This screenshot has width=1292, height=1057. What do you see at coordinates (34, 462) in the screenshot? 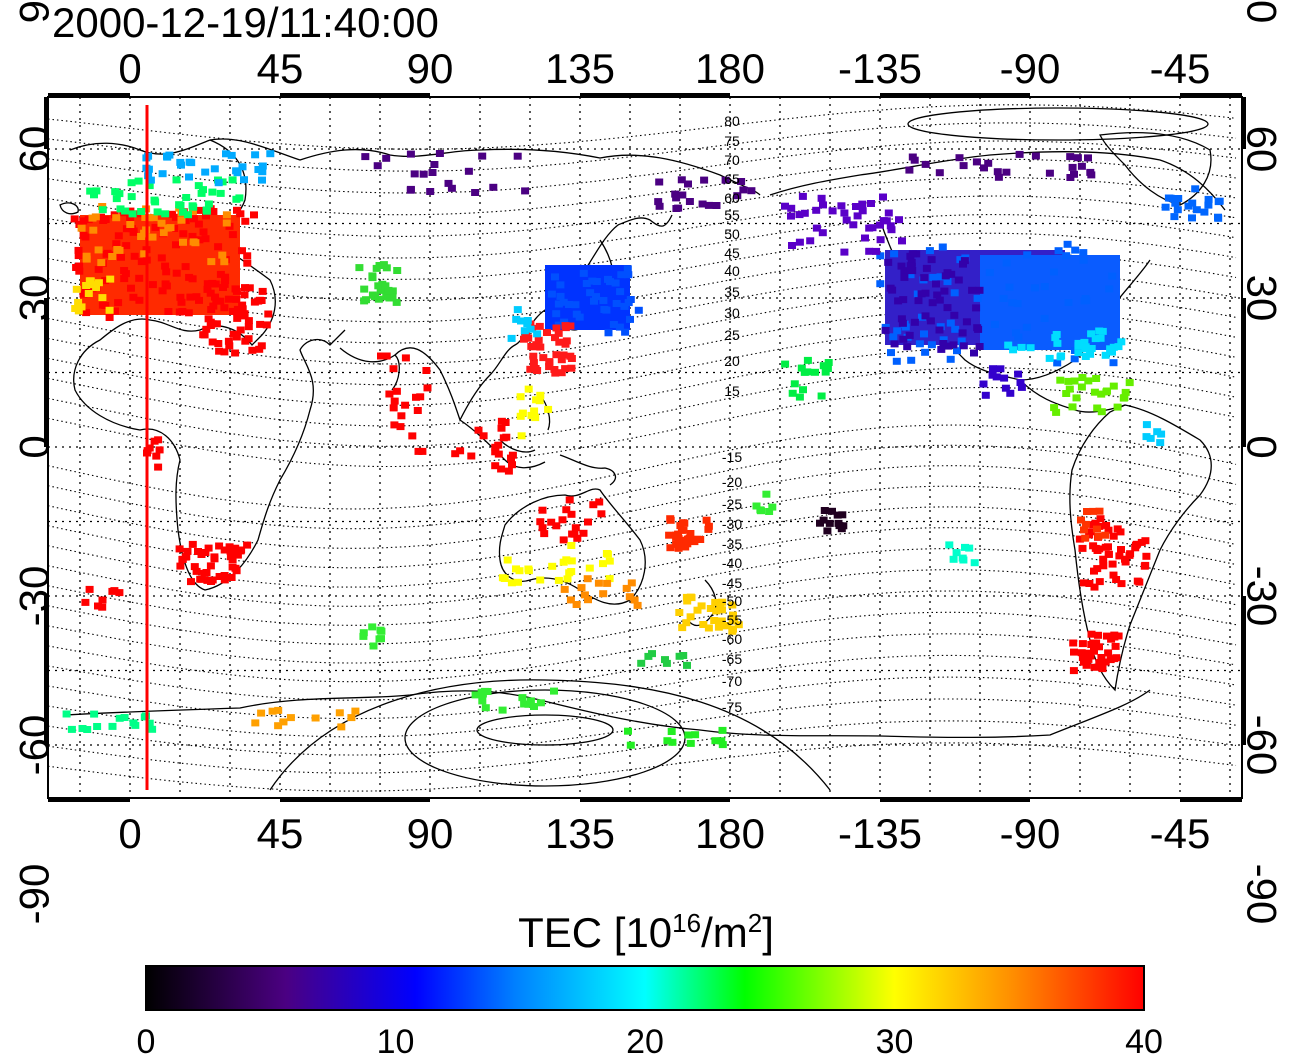
I see `left-latitude-labels: 90 60 30 0 -30 -60 -90` at bounding box center [34, 462].